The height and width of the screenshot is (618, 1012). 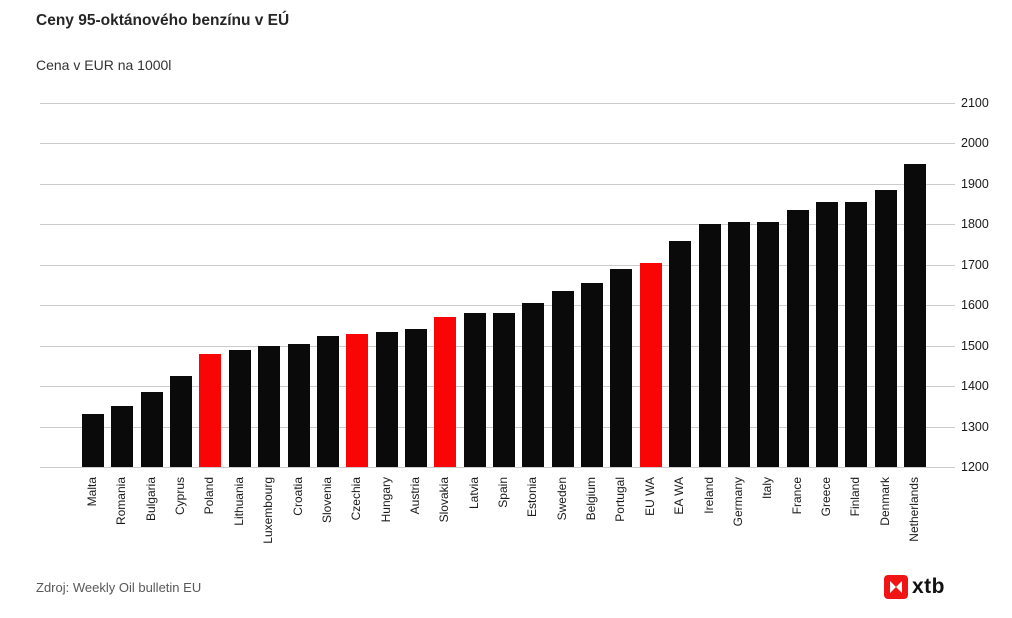 I want to click on bar-estonia, so click(x=533, y=385).